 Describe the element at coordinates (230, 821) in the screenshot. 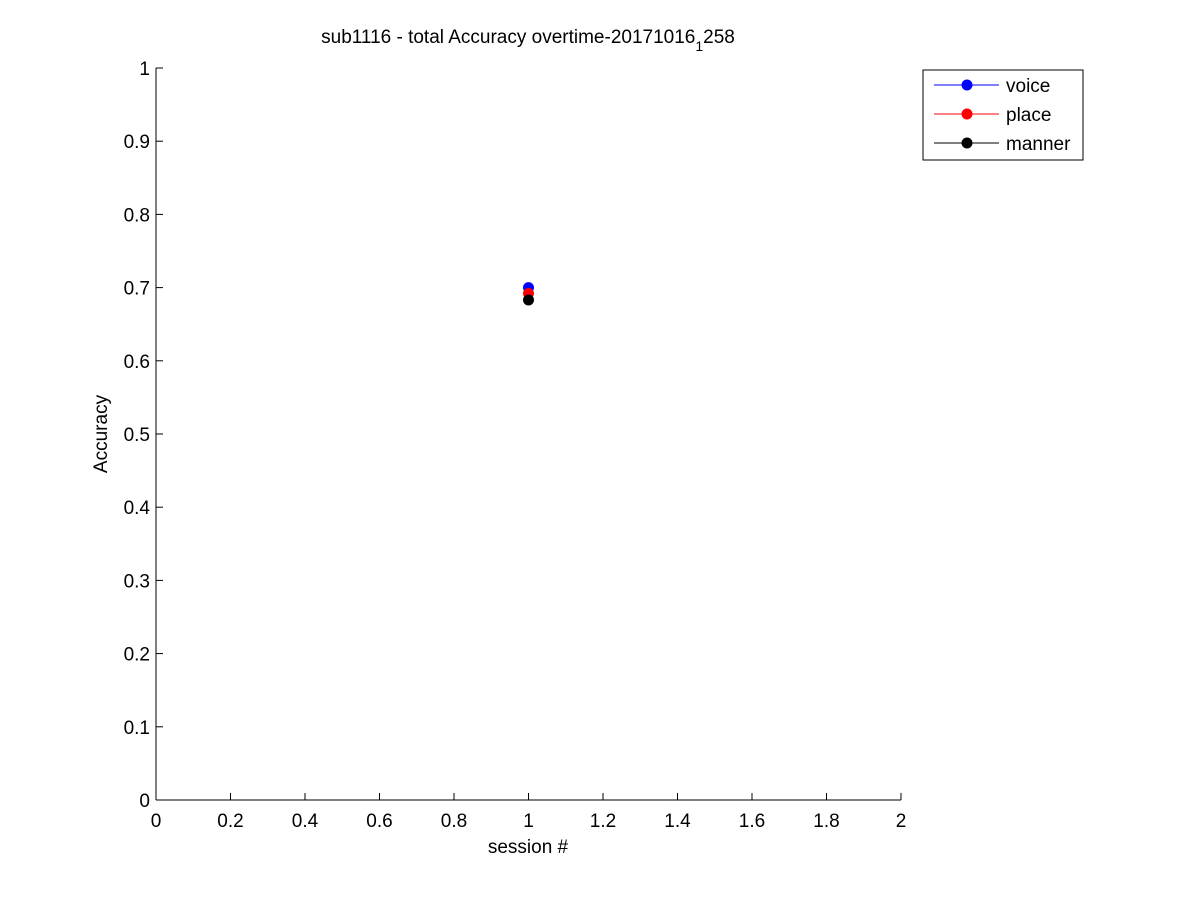

I see `x-tick-label: 0.2` at that location.